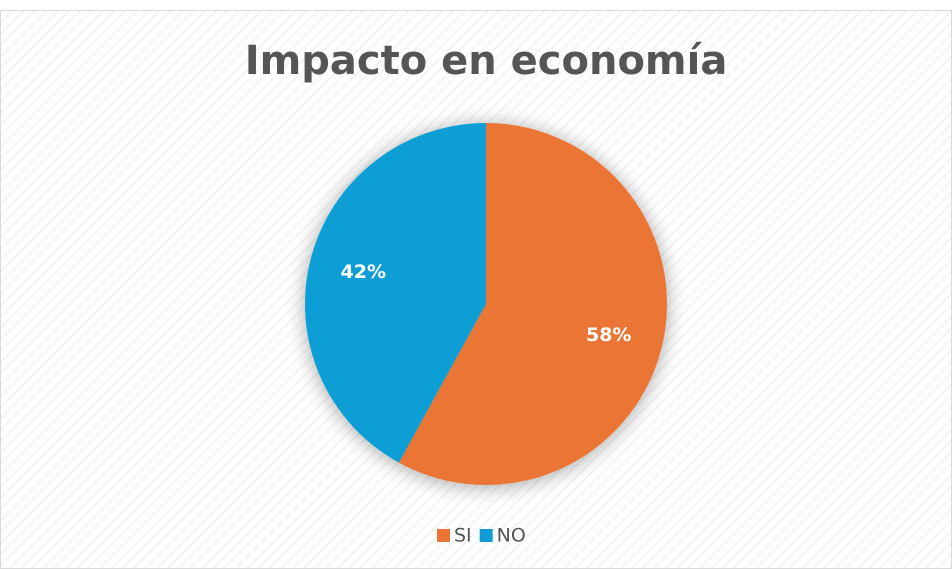 Image resolution: width=952 pixels, height=569 pixels. What do you see at coordinates (608, 335) in the screenshot?
I see `data-label: 58%` at bounding box center [608, 335].